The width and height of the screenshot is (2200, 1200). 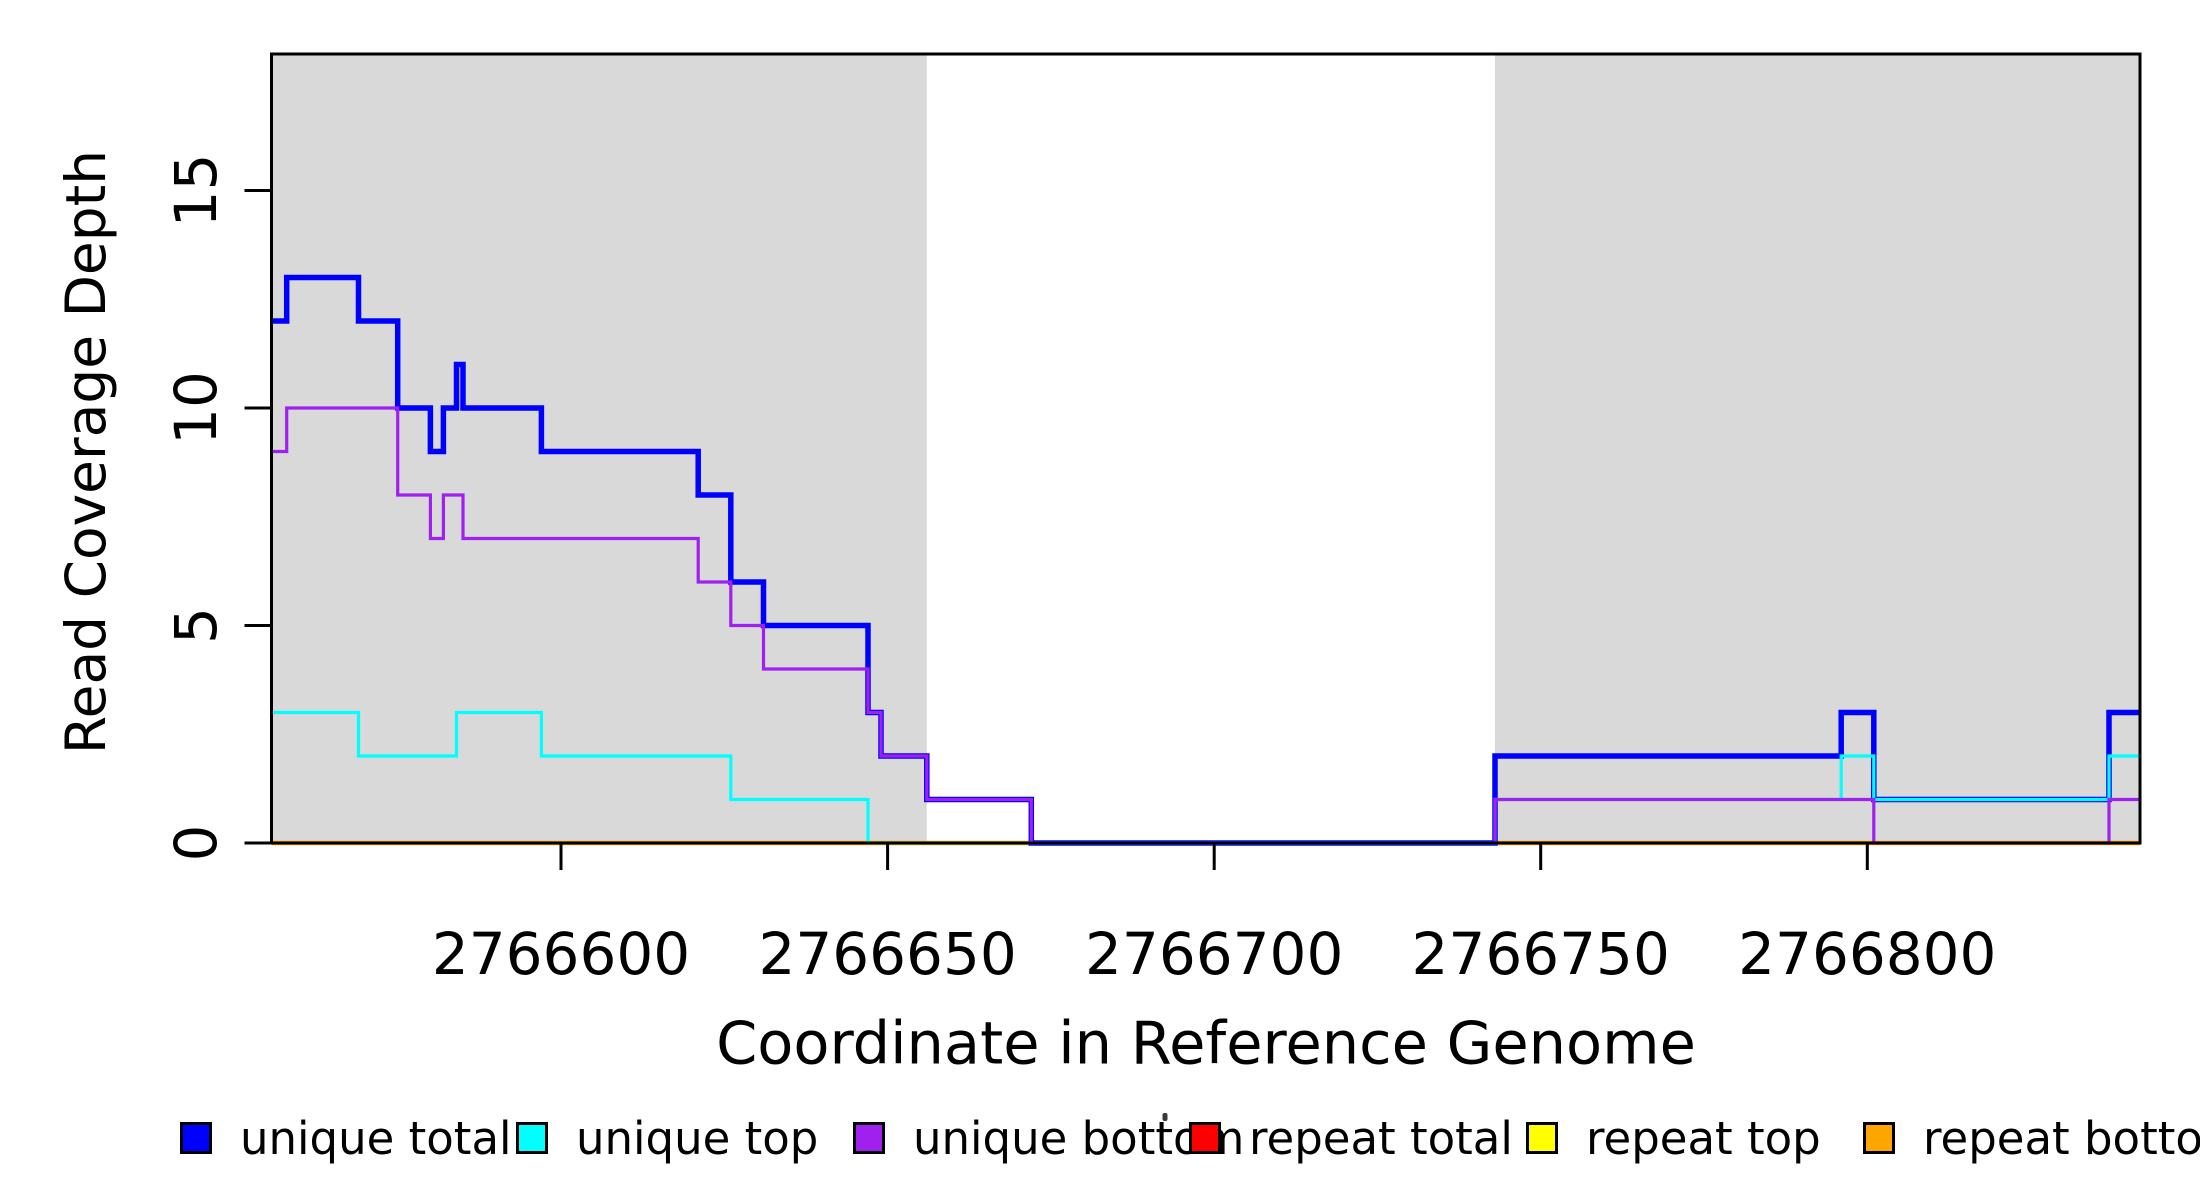 I want to click on legend-label: repeat total, so click(x=1381, y=1138).